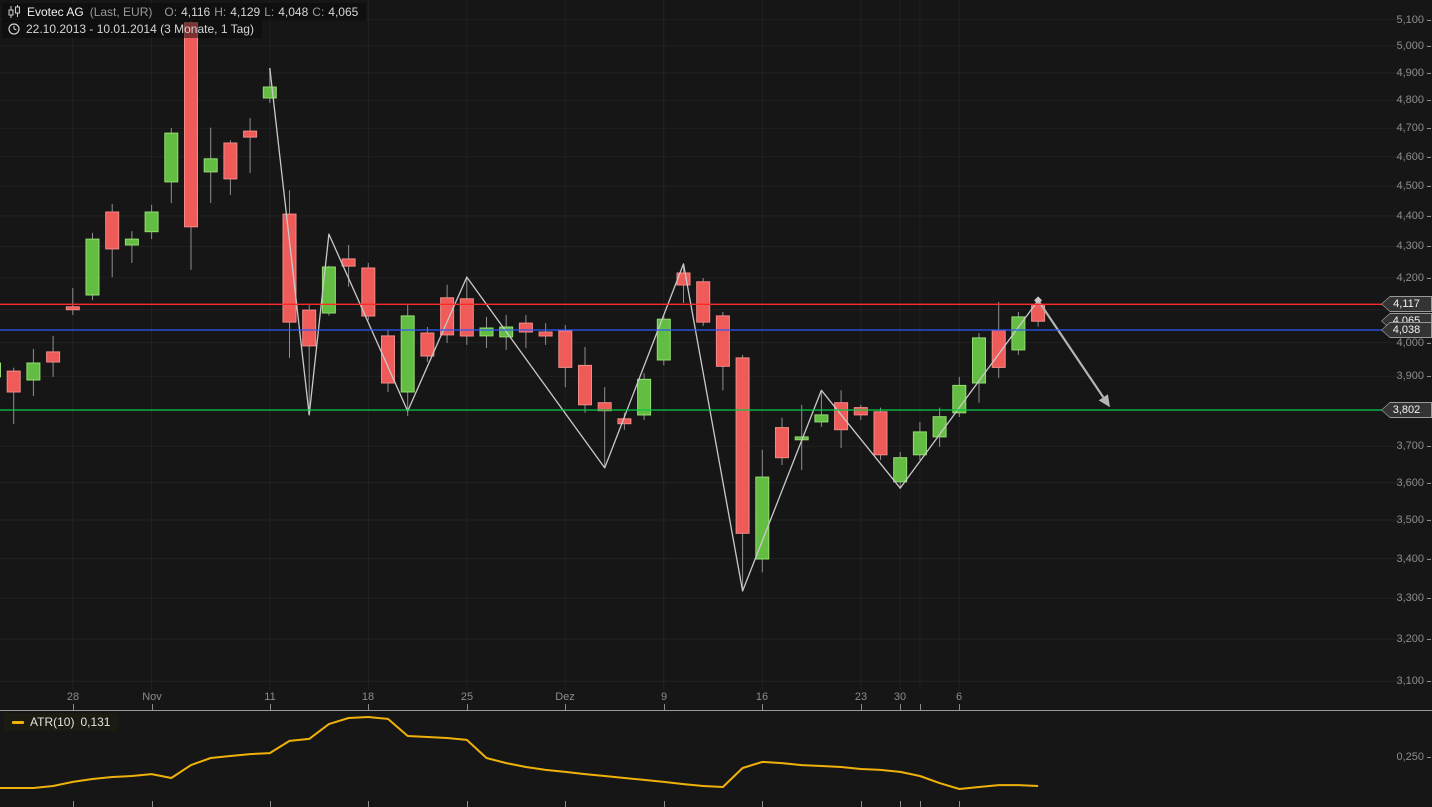  Describe the element at coordinates (1038, 300) in the screenshot. I see `zigzag-apex-marker-icon` at that location.